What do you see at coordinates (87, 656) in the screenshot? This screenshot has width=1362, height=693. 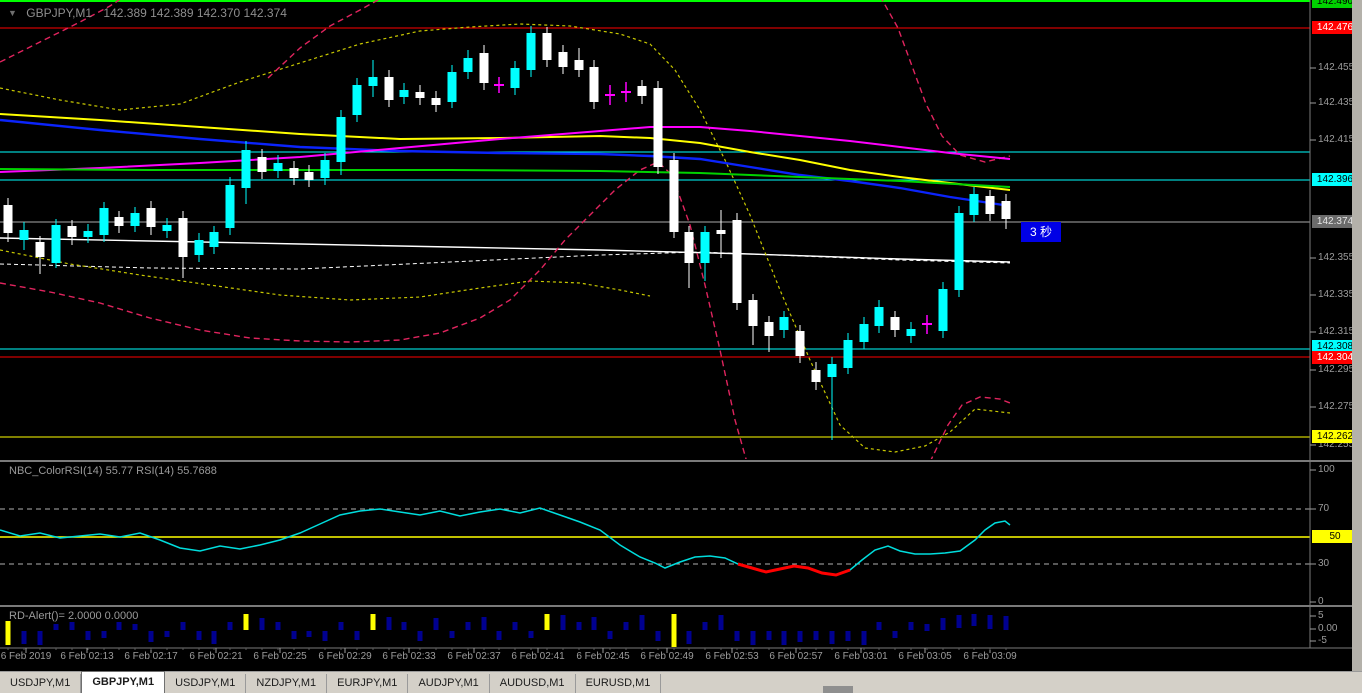 I see `time-tick-label: 6 Feb 02:13` at bounding box center [87, 656].